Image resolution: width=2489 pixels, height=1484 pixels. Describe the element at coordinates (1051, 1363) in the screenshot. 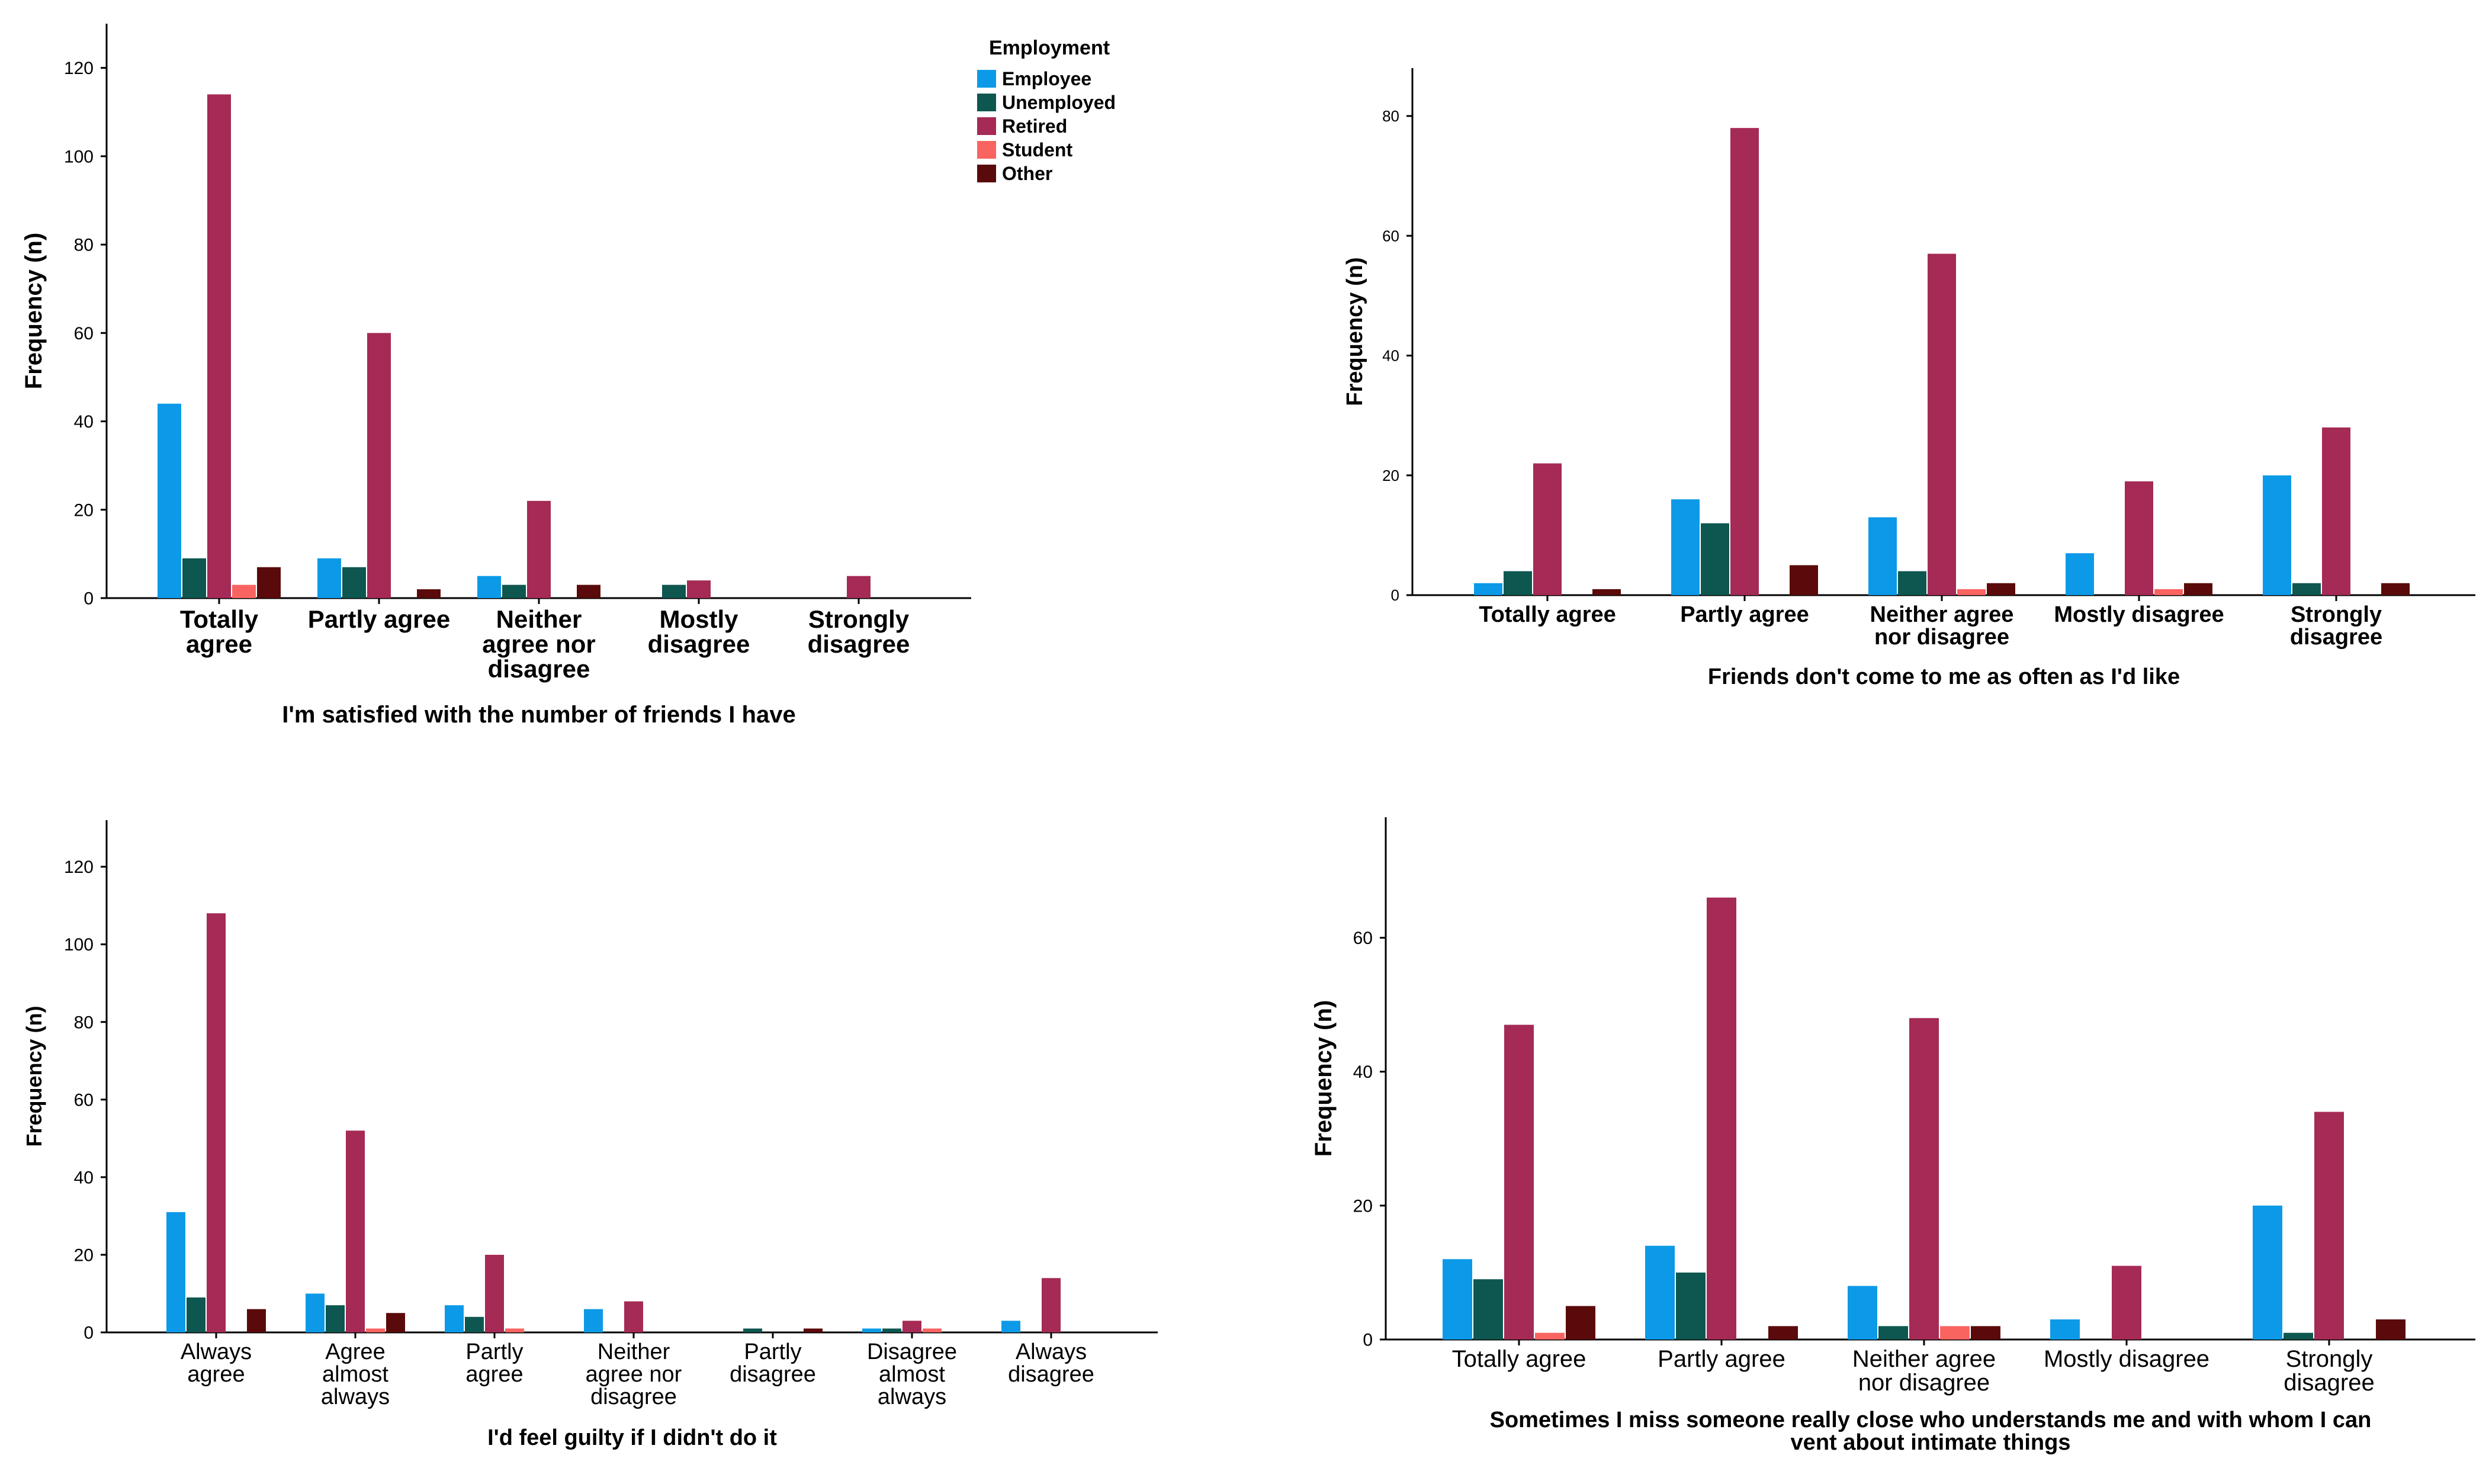

I see `x-category-label: Always disagree` at that location.